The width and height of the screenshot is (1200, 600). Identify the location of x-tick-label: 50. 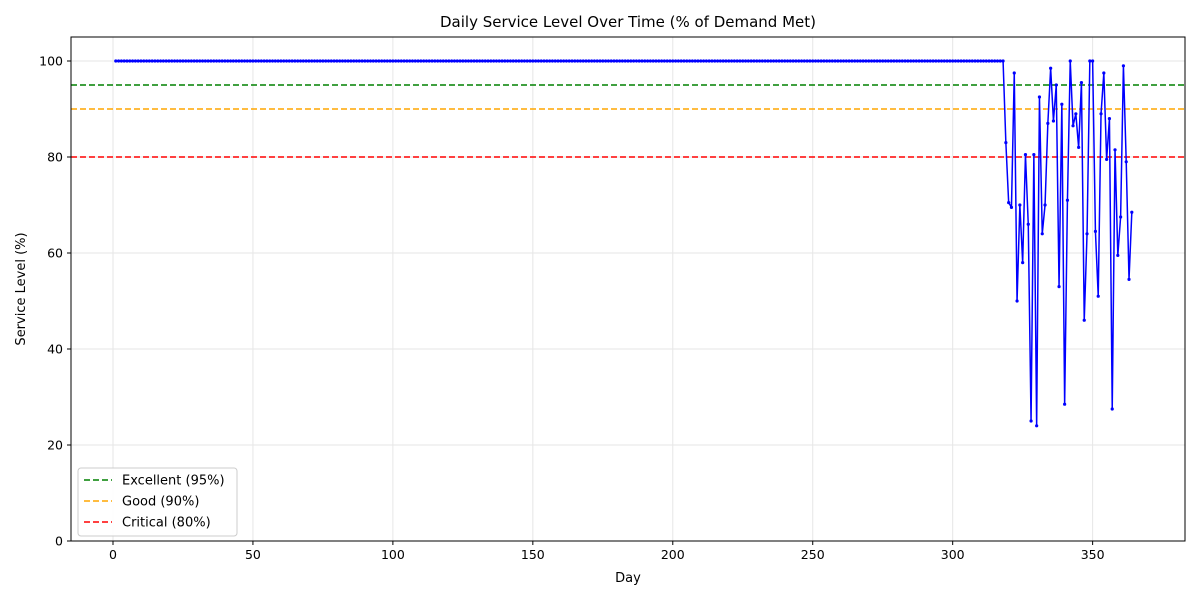
(253, 554).